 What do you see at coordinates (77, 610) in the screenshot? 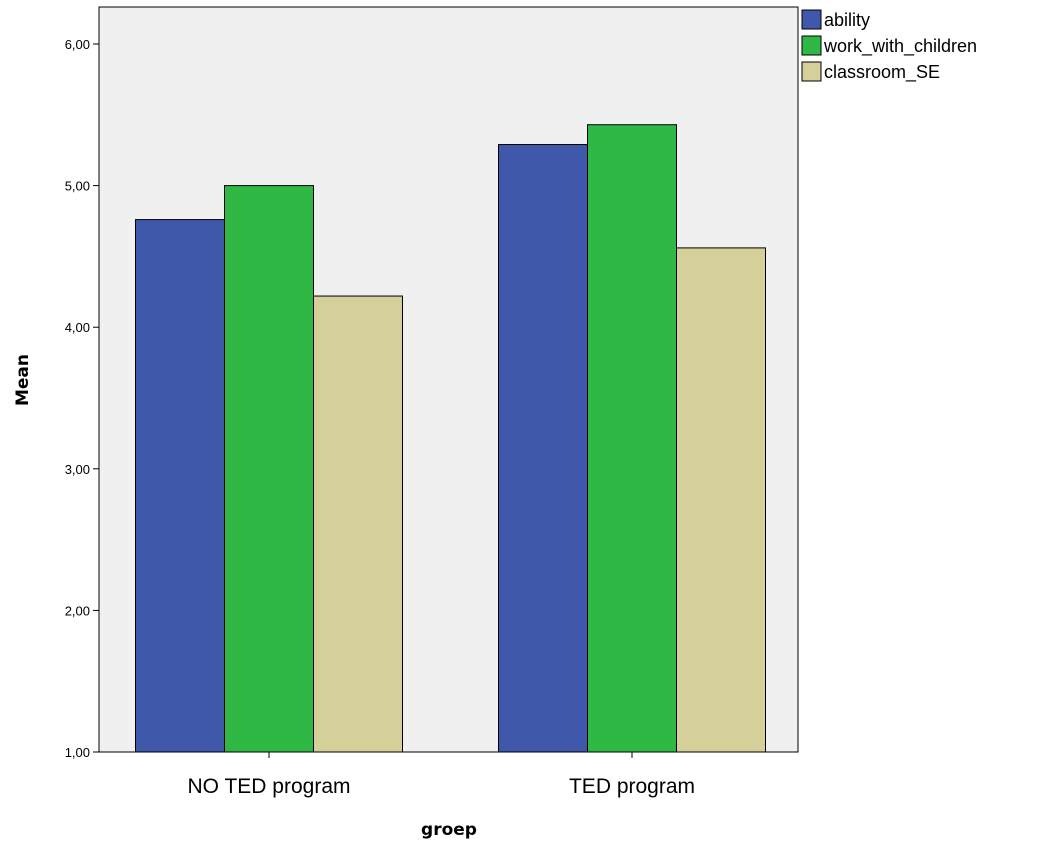
I see `y-tick-label: 2,00` at bounding box center [77, 610].